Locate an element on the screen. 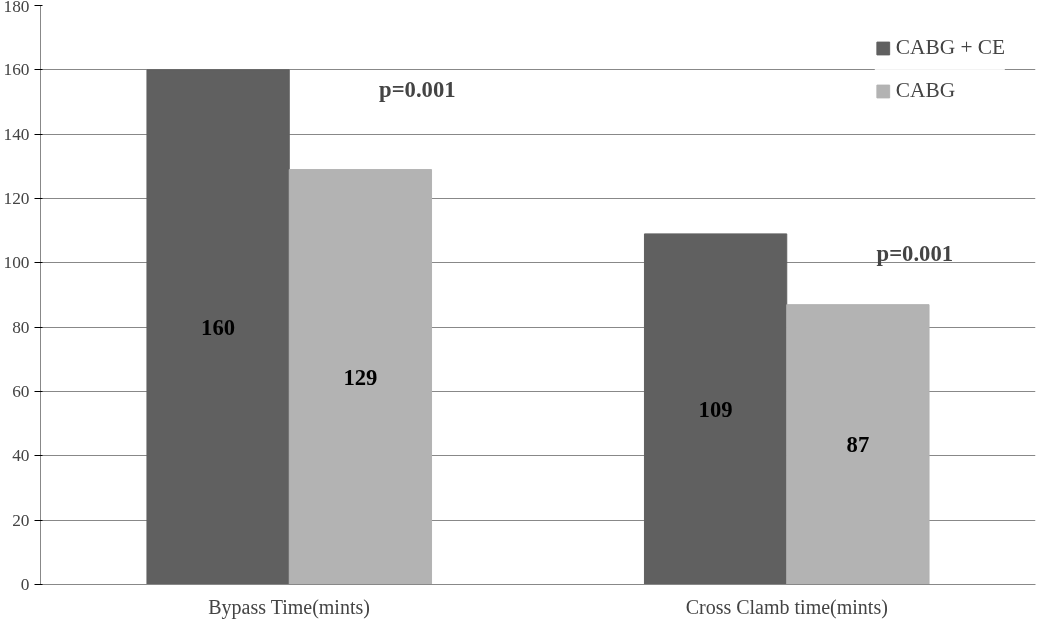 Image resolution: width=1043 pixels, height=626 pixels. y-tick-label: 140 is located at coordinates (16, 134).